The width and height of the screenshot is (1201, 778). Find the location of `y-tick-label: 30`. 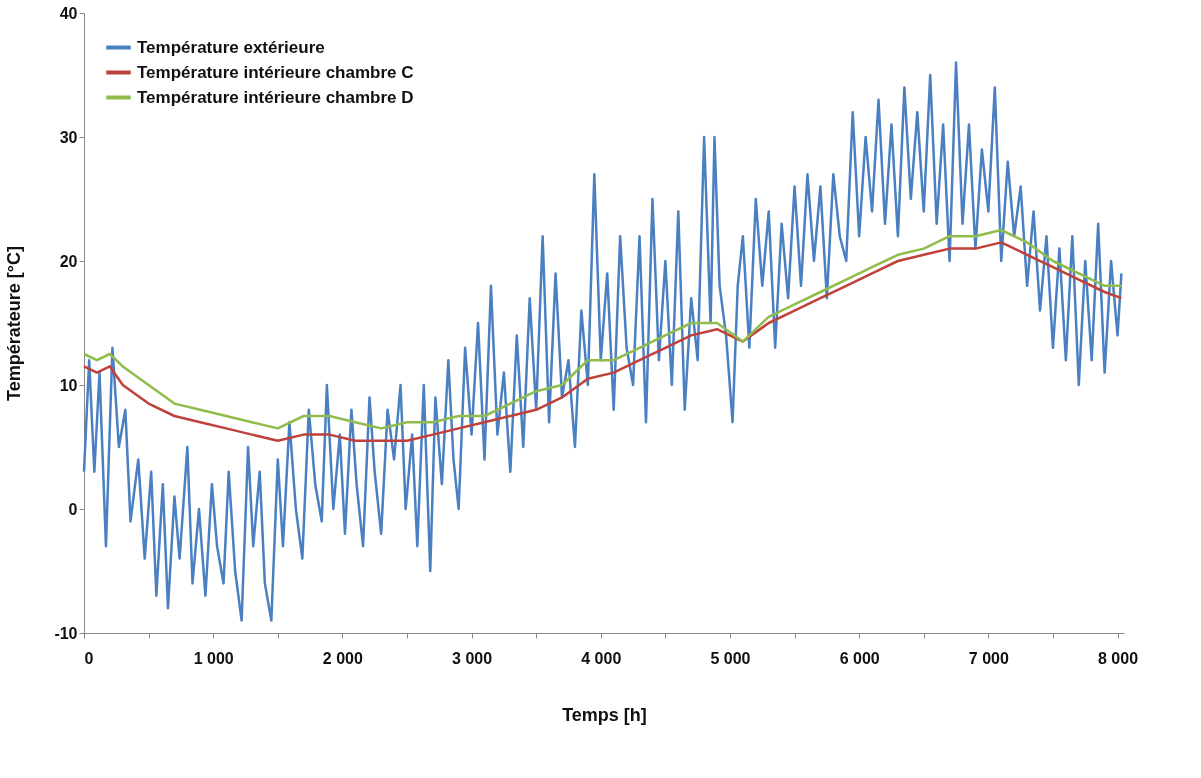

y-tick-label: 30 is located at coordinates (68, 137).